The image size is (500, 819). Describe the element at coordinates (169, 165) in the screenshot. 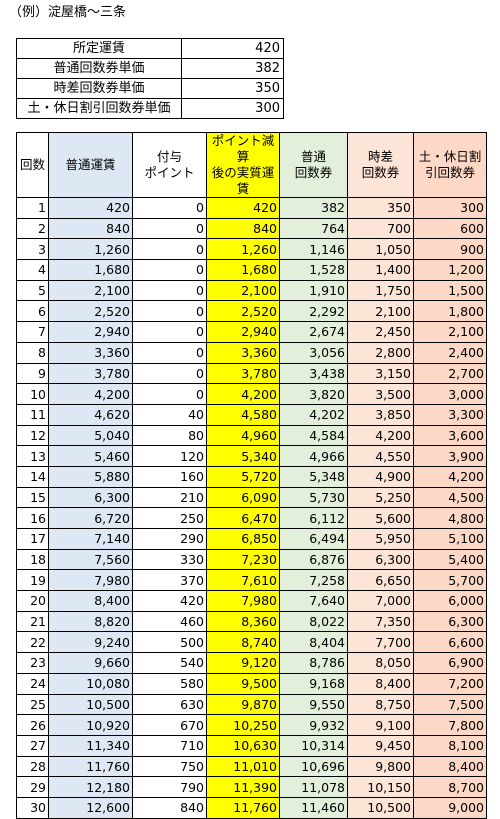

I see `header-points: 付与 ポイント` at that location.